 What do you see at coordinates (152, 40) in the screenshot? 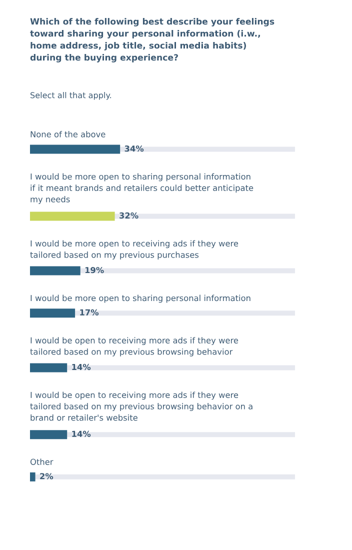
I see `chart-title: Which of the following best describe your feelings toward sharing your personal information (i.w., home address, job title, social media habits) during the buying experience?` at bounding box center [152, 40].